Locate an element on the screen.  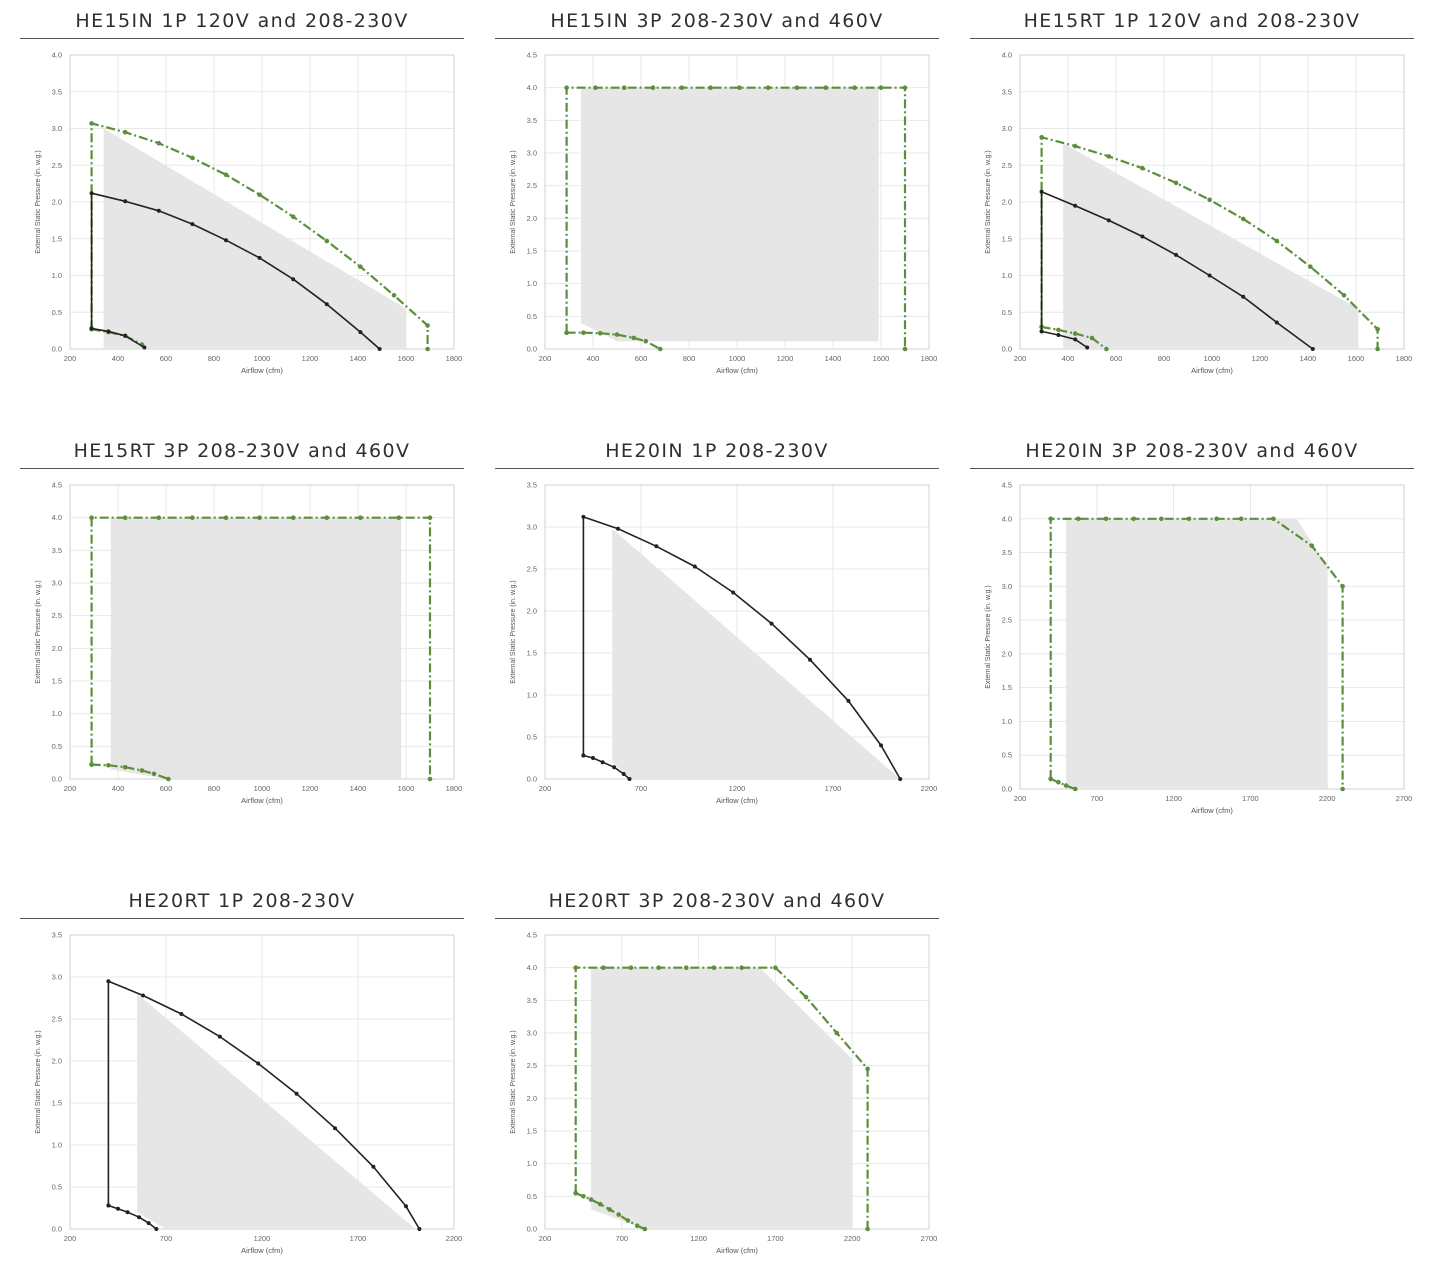
y-tick-label: 0.0 is located at coordinates (1007, 349).